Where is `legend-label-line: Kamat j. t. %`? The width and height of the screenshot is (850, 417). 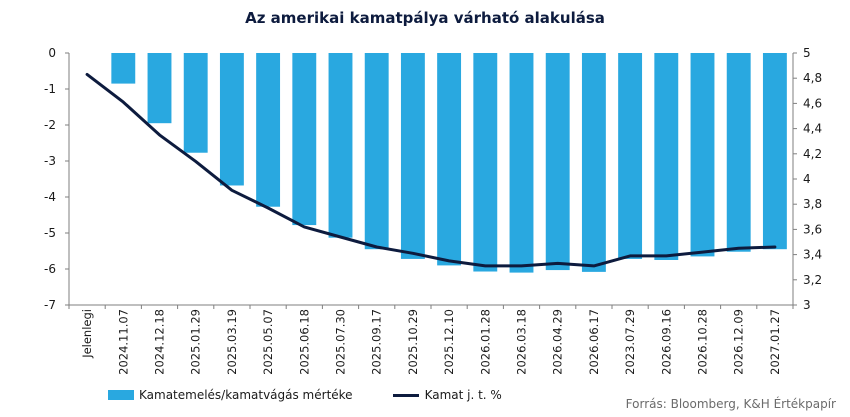 legend-label-line: Kamat j. t. % is located at coordinates (463, 395).